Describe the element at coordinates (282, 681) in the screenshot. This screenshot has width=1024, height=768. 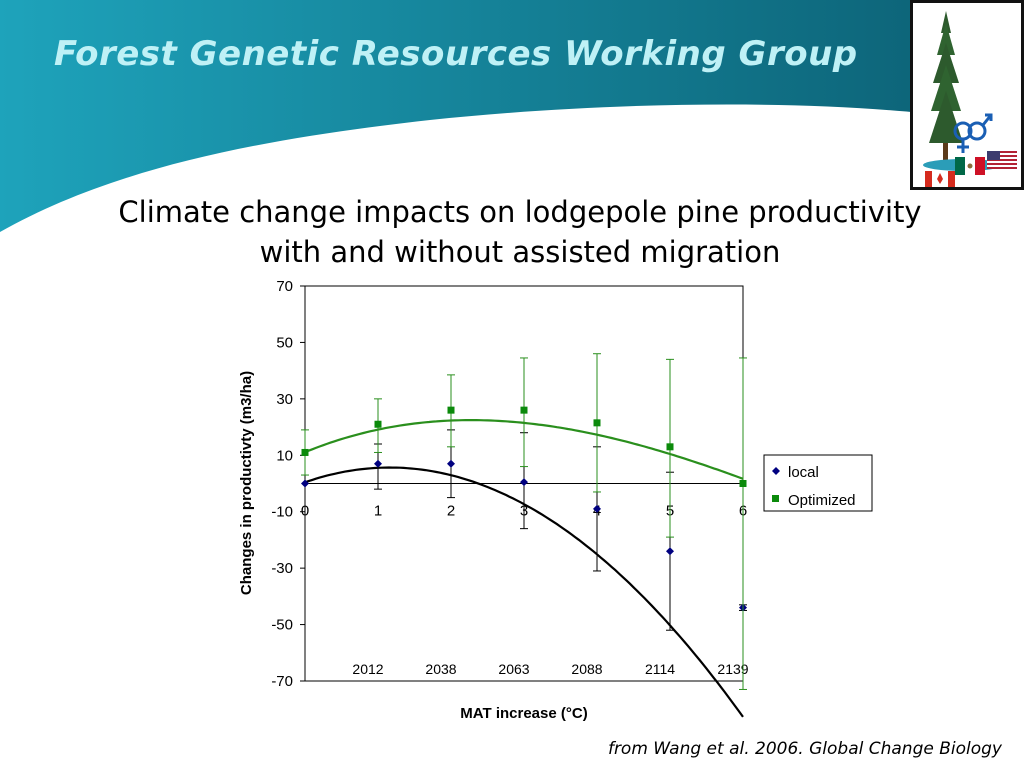
I see `y-tick-label: -70` at that location.